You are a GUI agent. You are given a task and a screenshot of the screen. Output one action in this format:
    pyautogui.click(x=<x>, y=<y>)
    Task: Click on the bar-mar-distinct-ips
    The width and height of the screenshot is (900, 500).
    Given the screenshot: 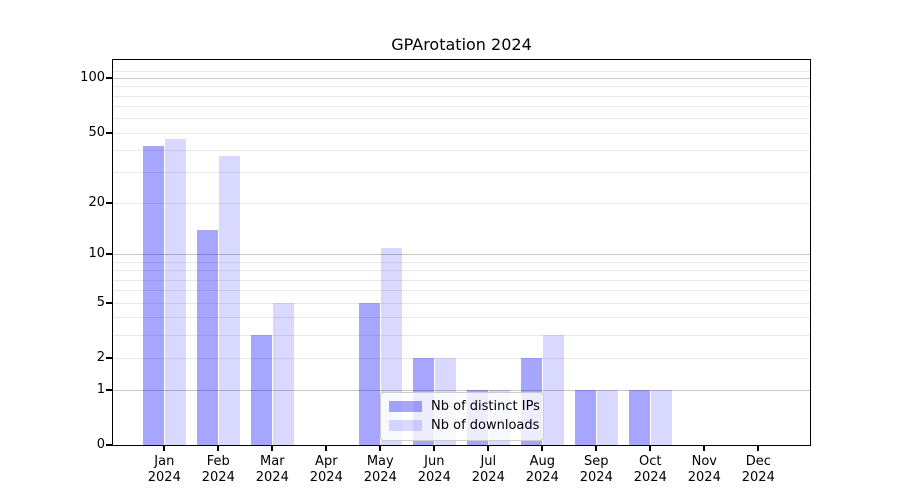 What is the action you would take?
    pyautogui.click(x=261, y=389)
    